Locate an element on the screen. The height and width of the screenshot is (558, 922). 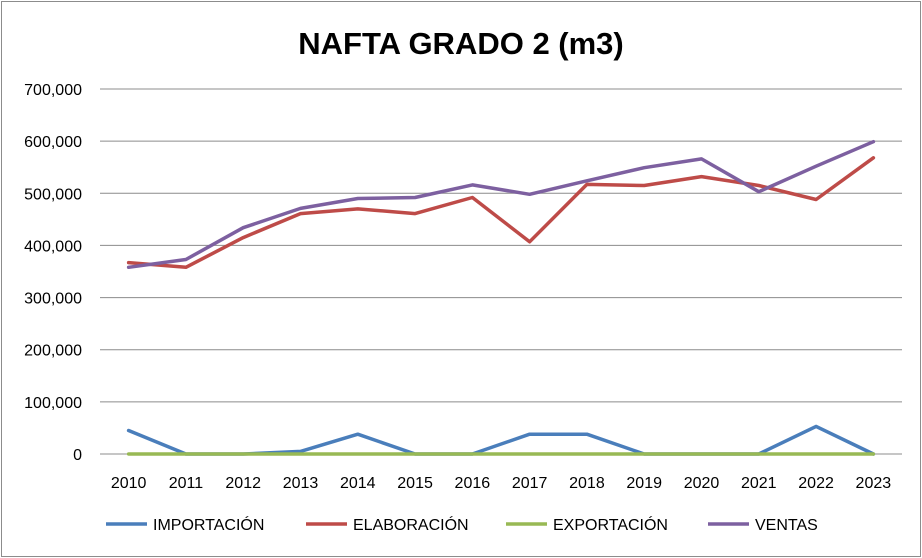
x-tick-label: 2017 is located at coordinates (530, 483).